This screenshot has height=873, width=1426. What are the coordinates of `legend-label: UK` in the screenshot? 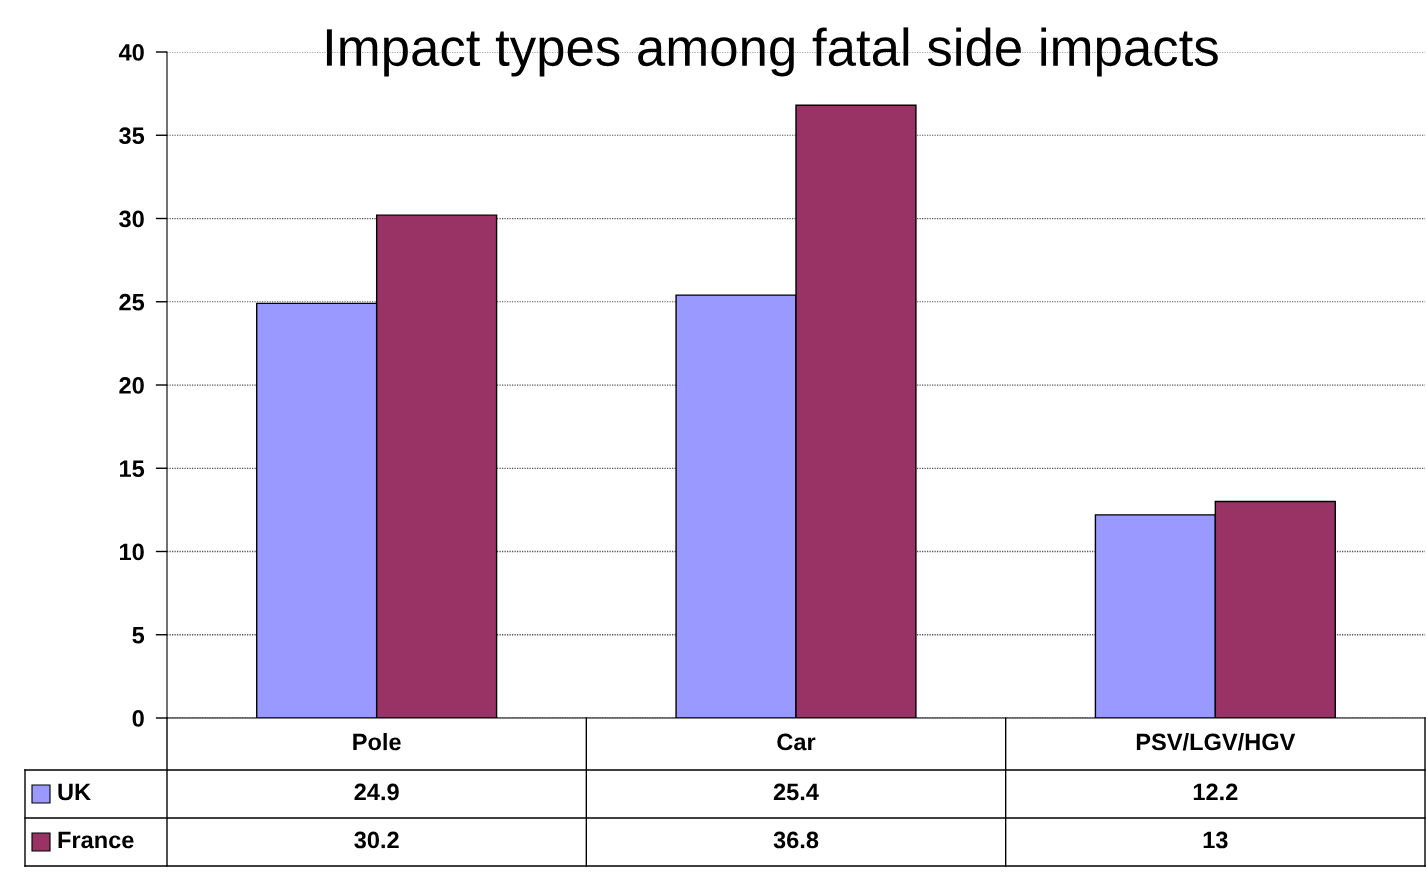 It's located at (74, 792).